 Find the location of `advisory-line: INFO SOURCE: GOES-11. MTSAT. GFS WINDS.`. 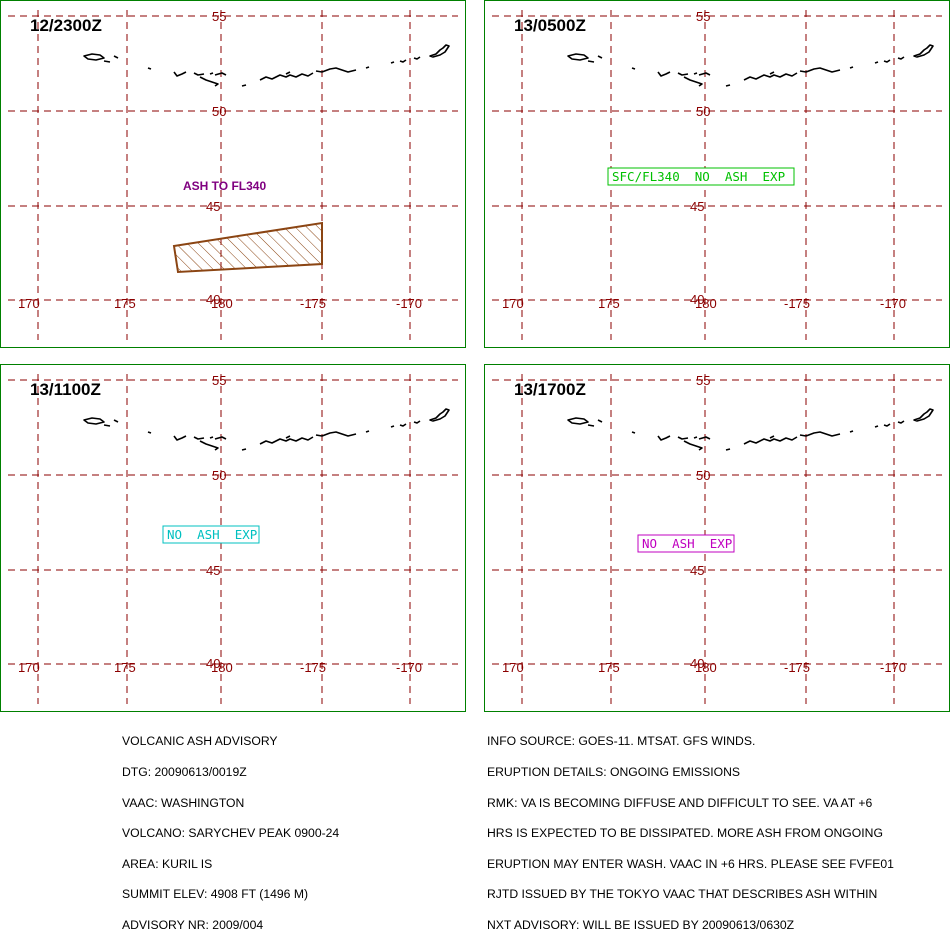

advisory-line: INFO SOURCE: GOES-11. MTSAT. GFS WINDS. is located at coordinates (621, 741).